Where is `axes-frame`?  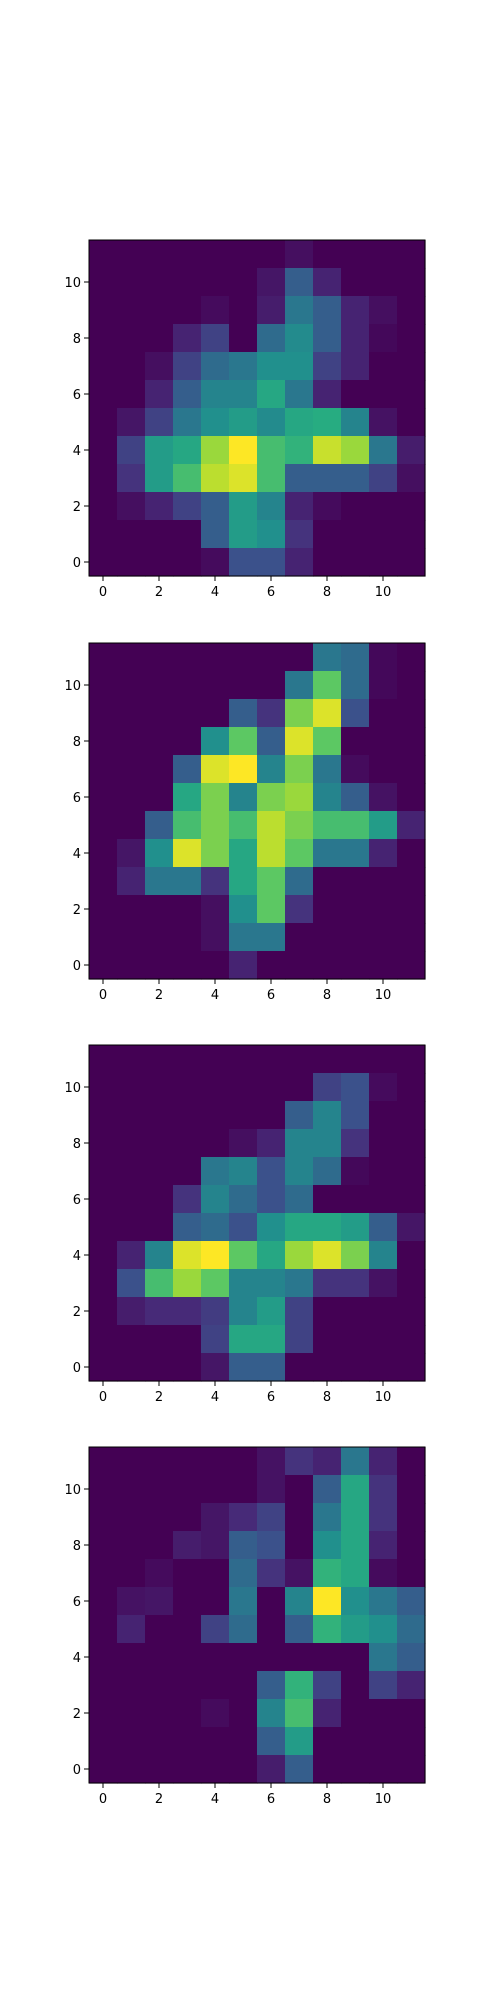 axes-frame is located at coordinates (257, 408).